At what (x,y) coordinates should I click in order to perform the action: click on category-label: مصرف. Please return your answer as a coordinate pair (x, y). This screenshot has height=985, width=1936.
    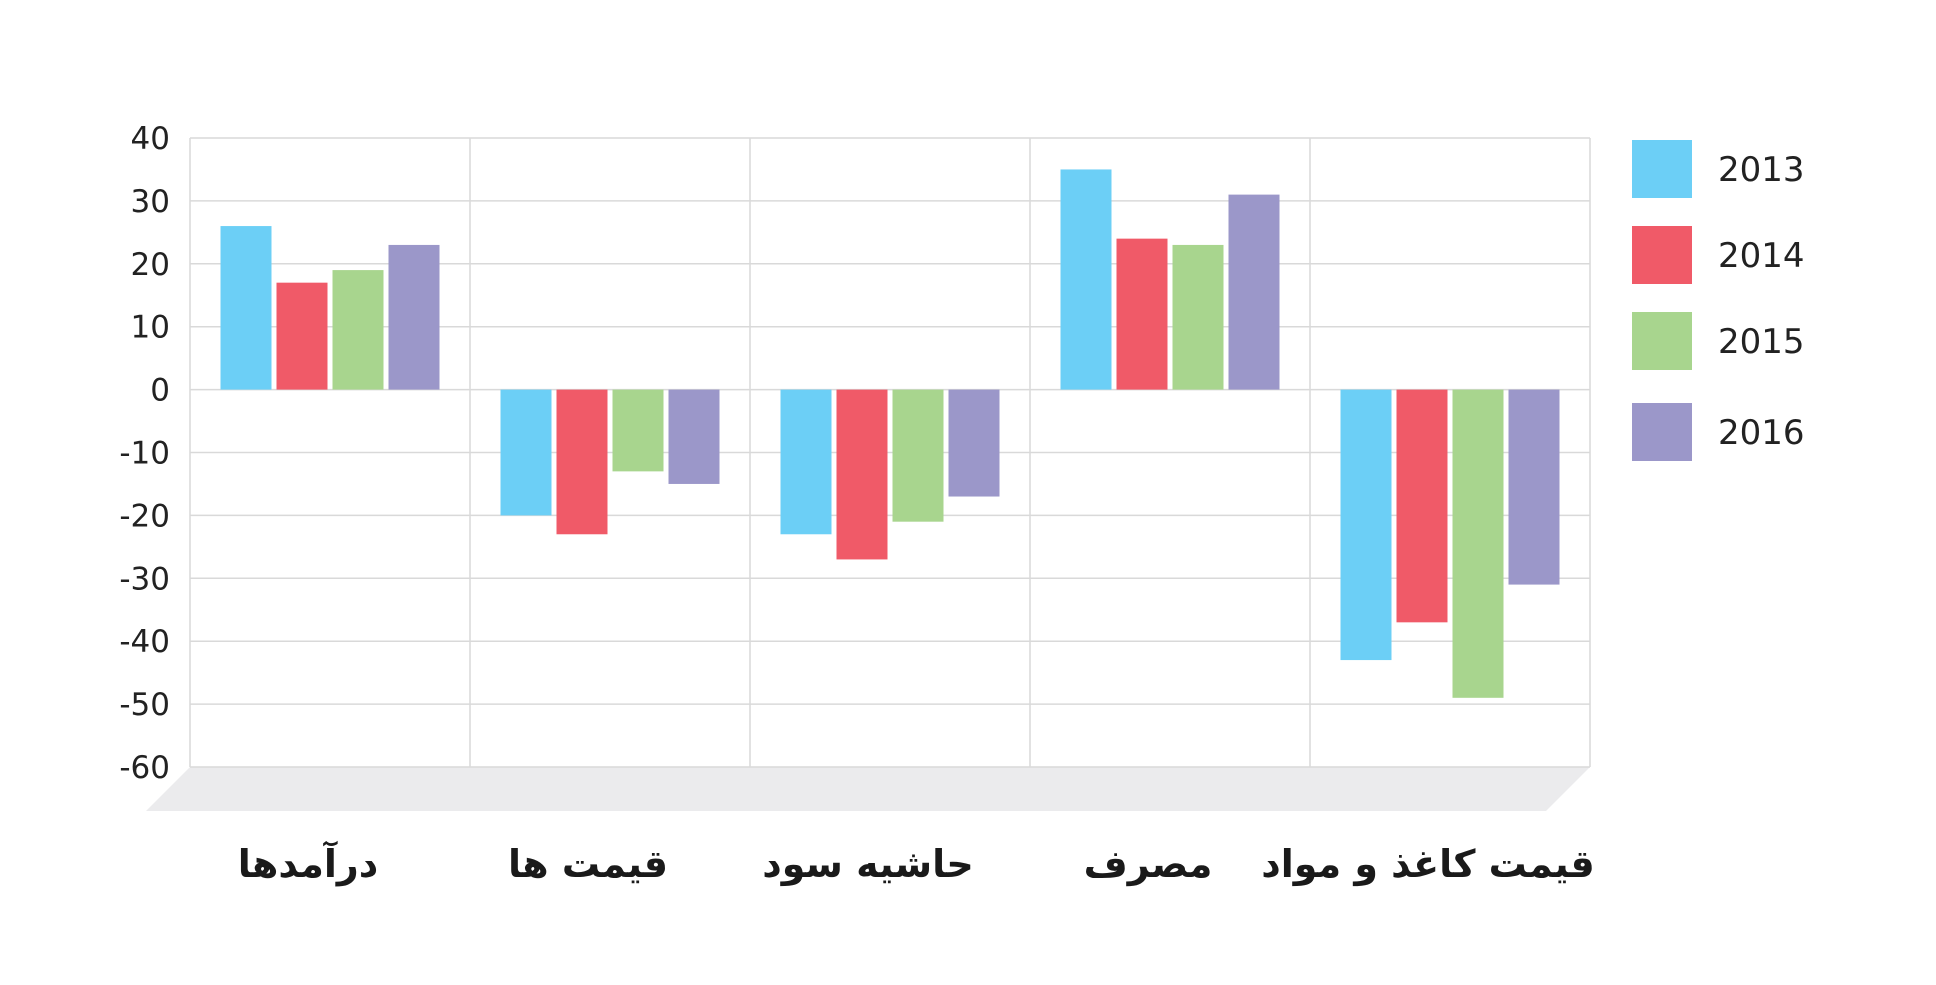
    Looking at the image, I should click on (1148, 864).